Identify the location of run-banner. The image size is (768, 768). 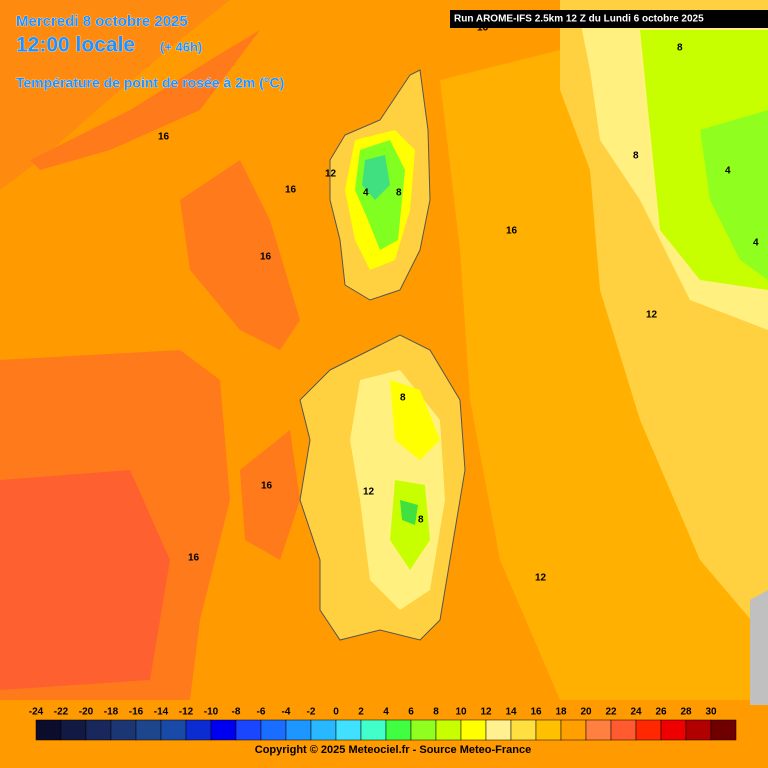
(609, 19).